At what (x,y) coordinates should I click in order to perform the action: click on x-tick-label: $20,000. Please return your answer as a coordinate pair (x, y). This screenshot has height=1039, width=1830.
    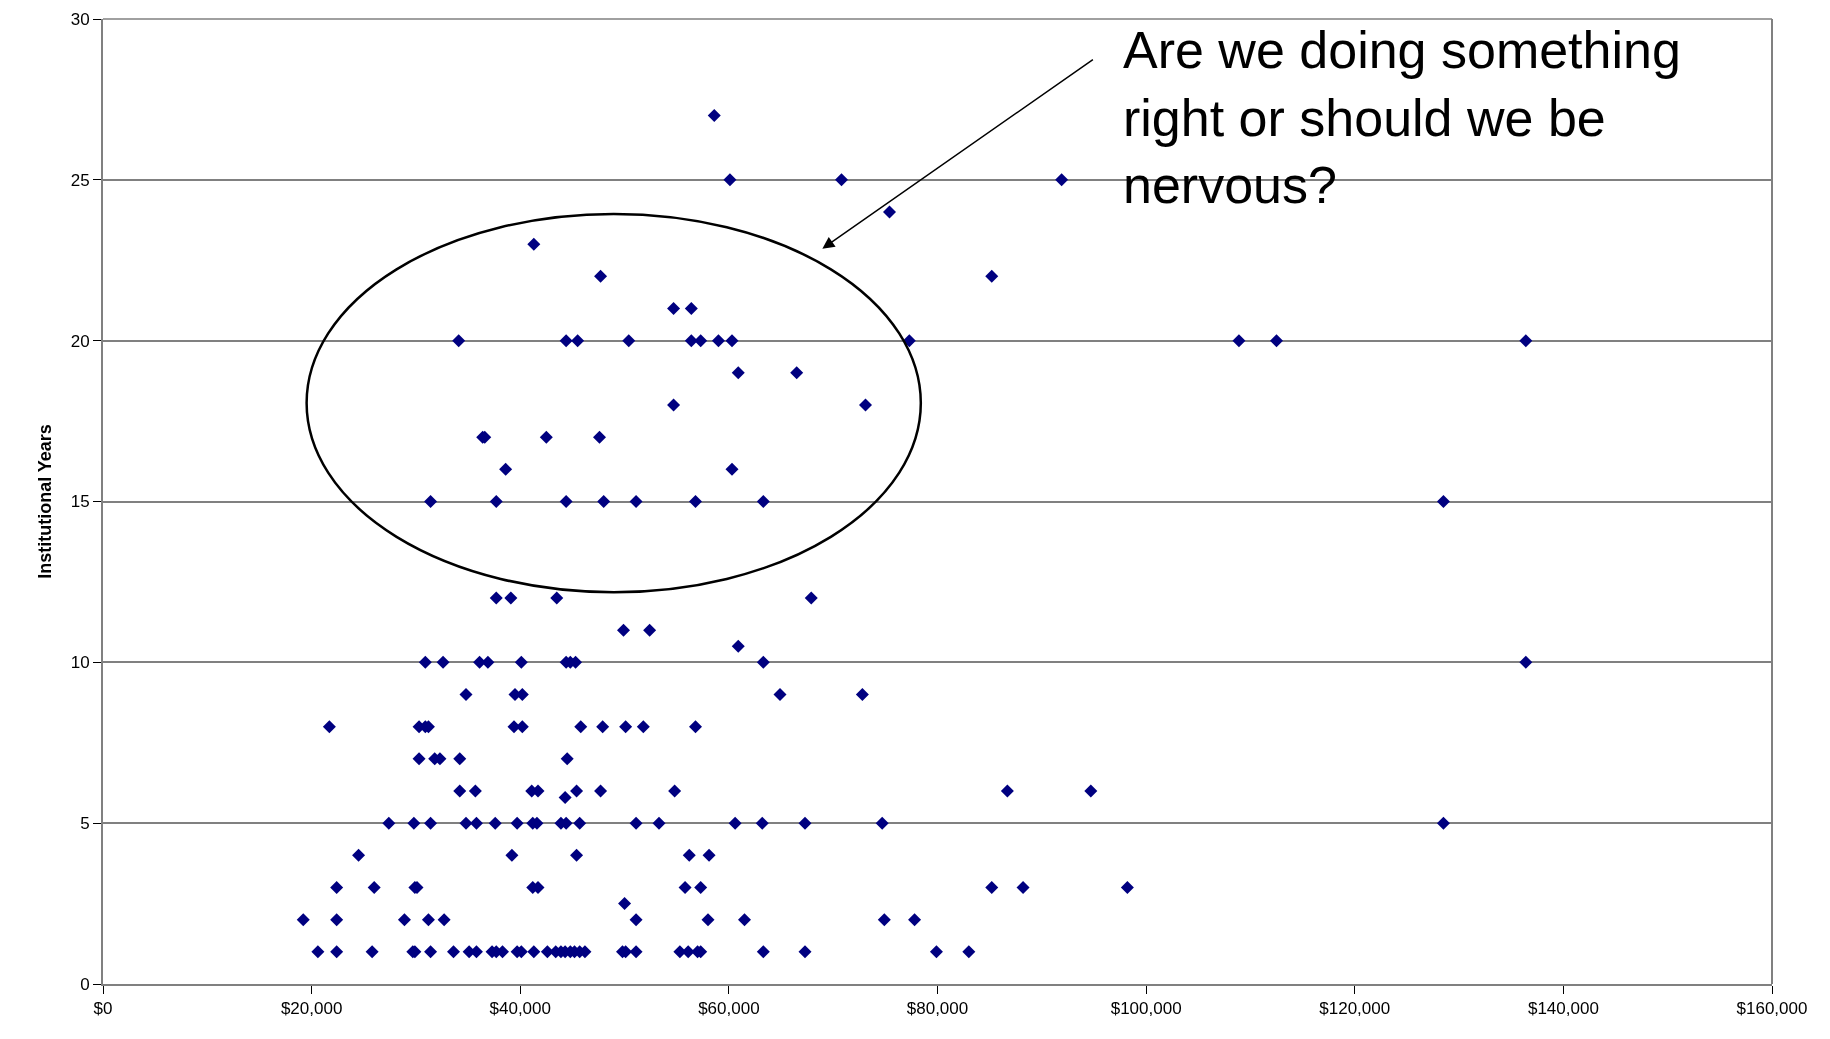
    Looking at the image, I should click on (311, 1009).